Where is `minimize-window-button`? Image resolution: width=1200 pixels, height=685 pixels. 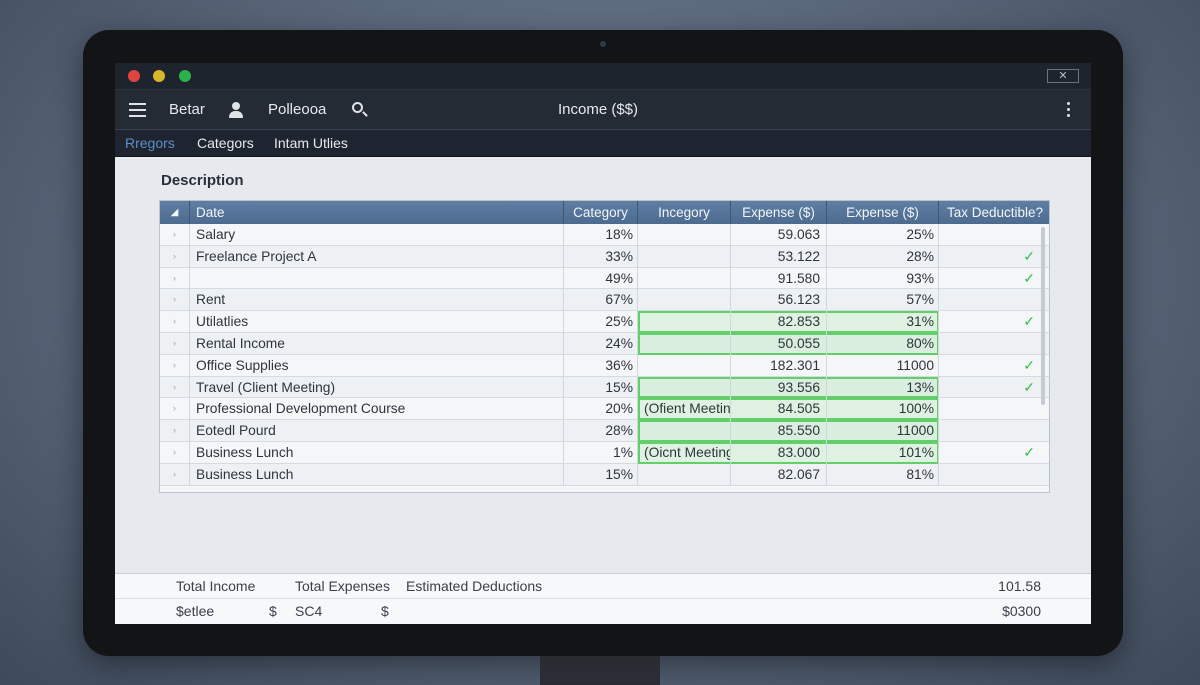 minimize-window-button is located at coordinates (159, 76).